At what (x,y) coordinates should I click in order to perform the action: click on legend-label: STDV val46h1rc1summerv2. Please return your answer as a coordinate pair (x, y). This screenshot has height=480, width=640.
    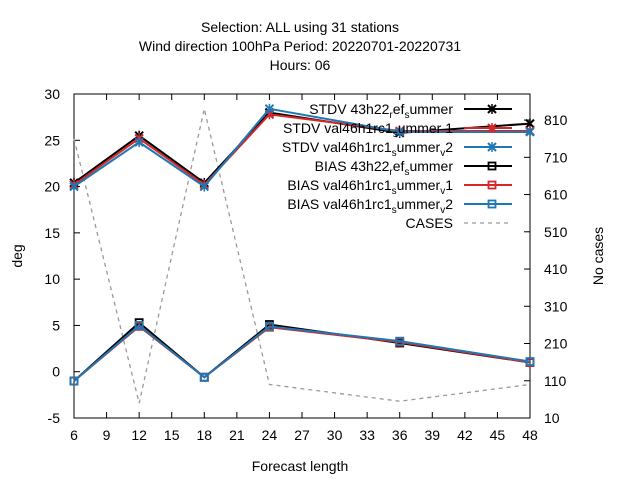
    Looking at the image, I should click on (367, 149).